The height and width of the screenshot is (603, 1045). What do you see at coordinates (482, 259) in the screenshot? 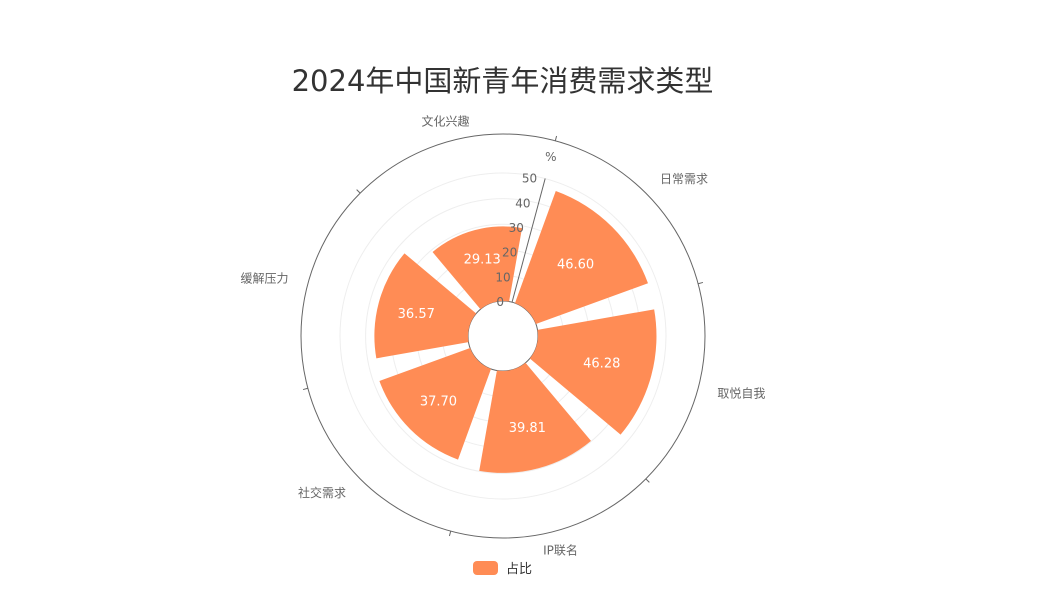
I see `data-label-5: 29.13` at bounding box center [482, 259].